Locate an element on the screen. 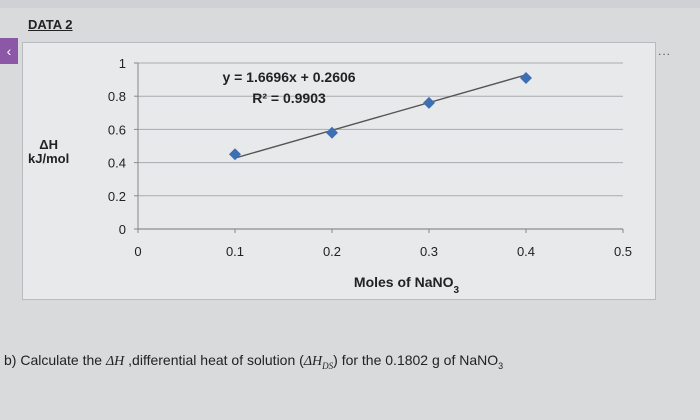 The image size is (700, 420). y-tick-label: 0.2 is located at coordinates (117, 196).